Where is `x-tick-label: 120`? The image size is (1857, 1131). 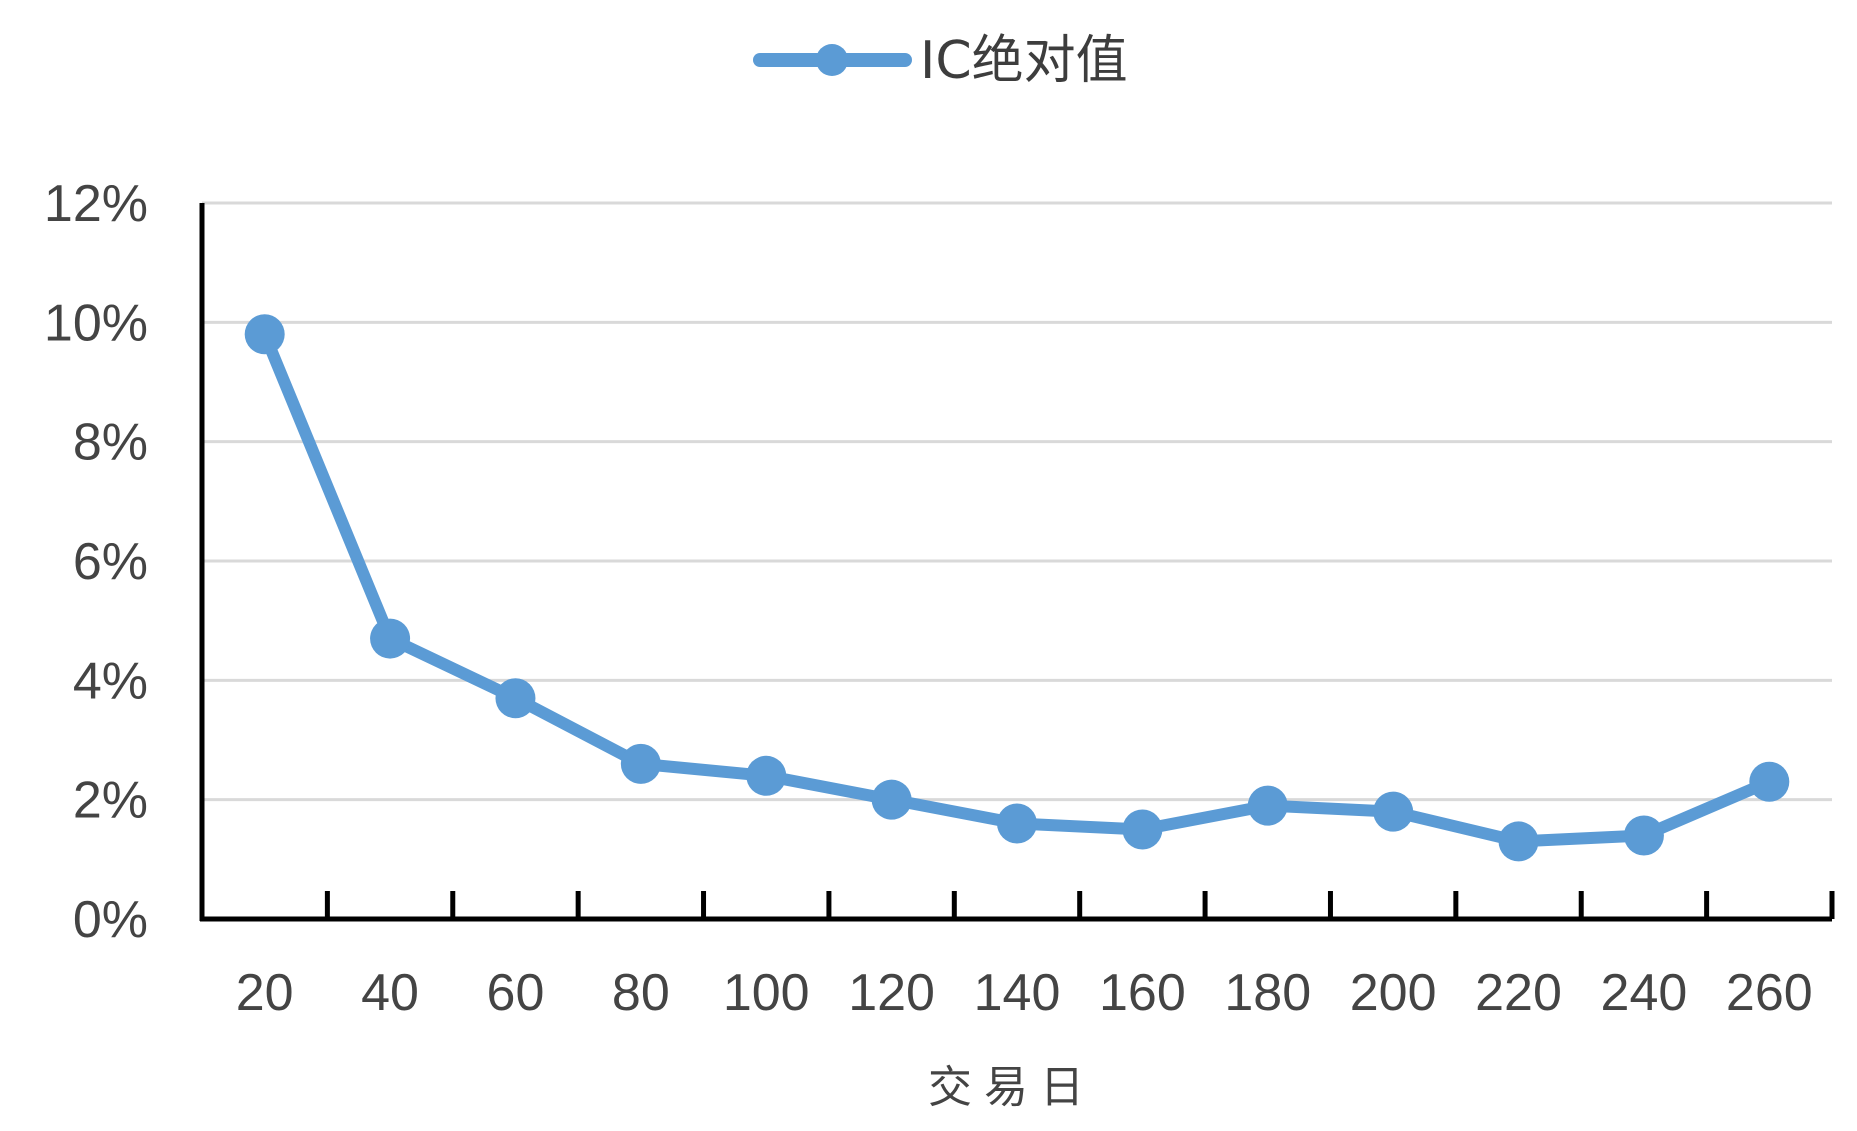
x-tick-label: 120 is located at coordinates (891, 993).